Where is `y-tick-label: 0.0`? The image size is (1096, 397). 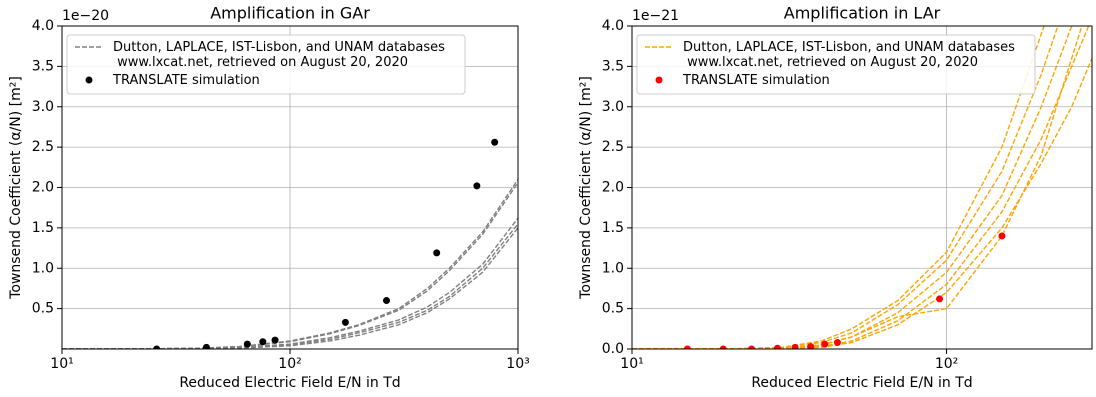
y-tick-label: 0.0 is located at coordinates (613, 349).